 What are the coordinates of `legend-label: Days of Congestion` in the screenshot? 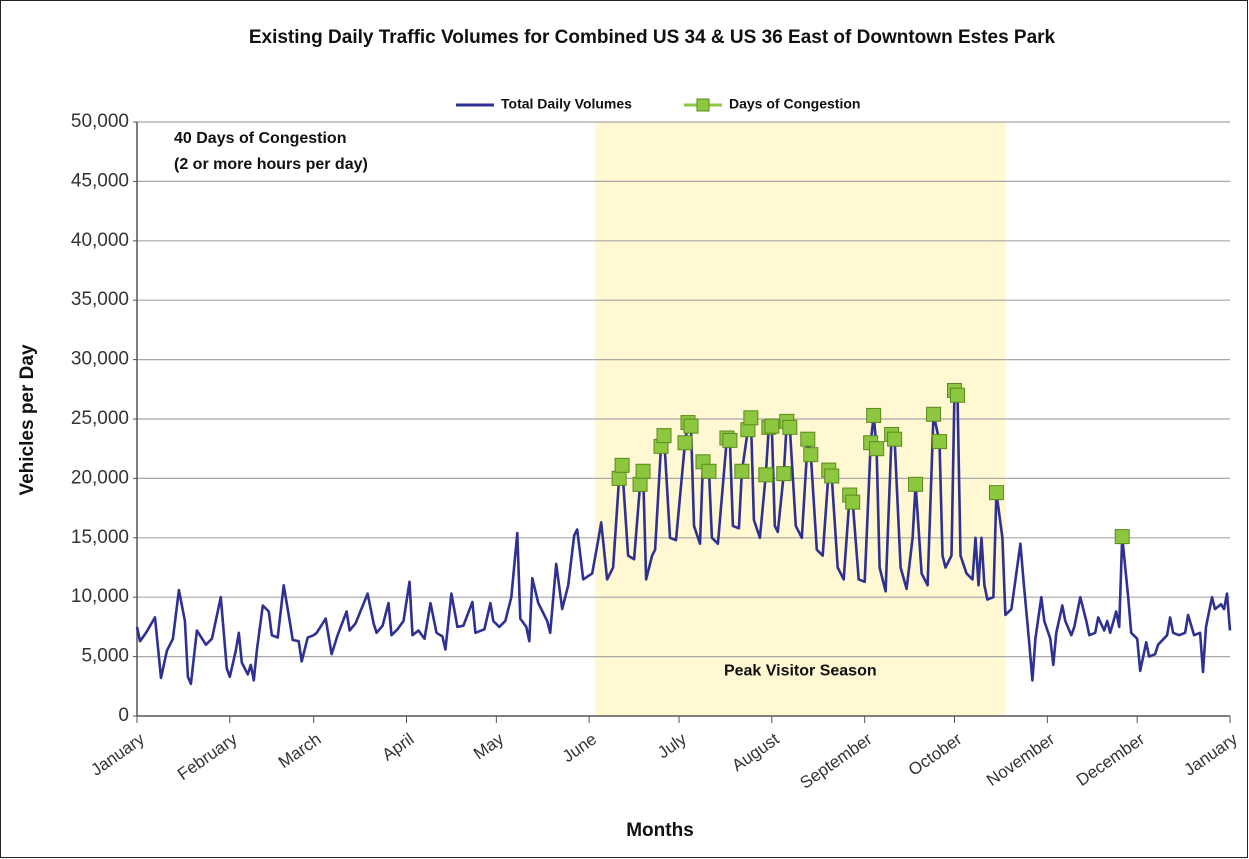 It's located at (794, 104).